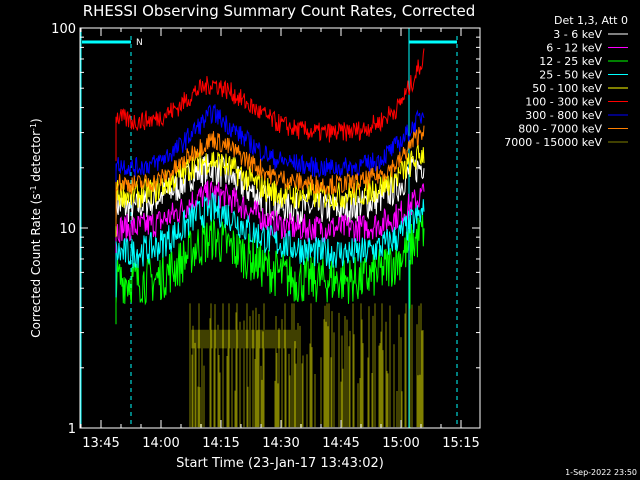 The width and height of the screenshot is (640, 480). What do you see at coordinates (570, 61) in the screenshot?
I see `legend-label: 12 - 25 keV` at bounding box center [570, 61].